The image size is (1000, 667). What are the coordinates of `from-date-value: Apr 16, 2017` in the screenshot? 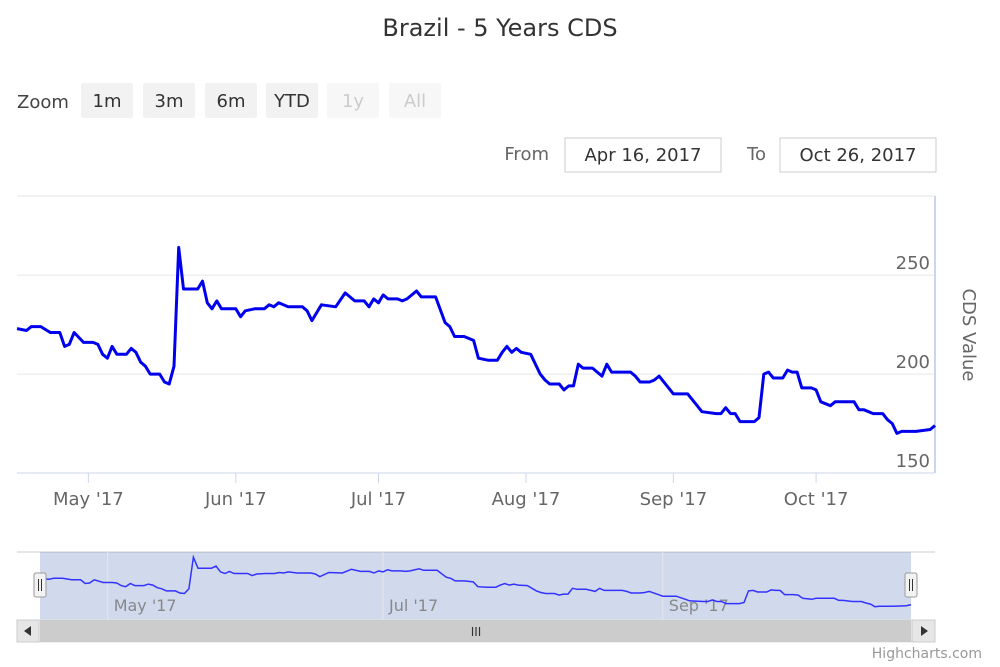 It's located at (642, 155).